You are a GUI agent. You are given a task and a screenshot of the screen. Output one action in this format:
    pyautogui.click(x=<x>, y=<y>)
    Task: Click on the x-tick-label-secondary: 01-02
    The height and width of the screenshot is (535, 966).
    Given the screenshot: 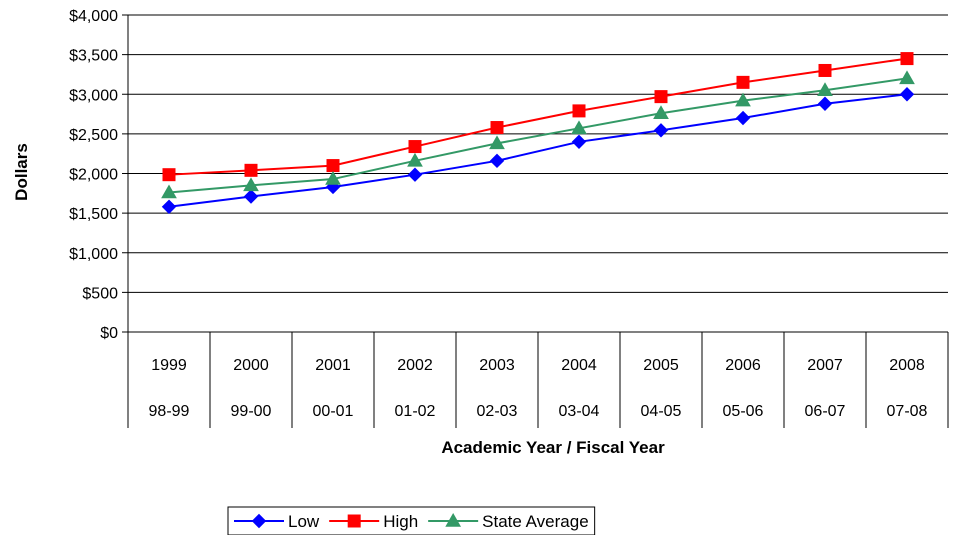 What is the action you would take?
    pyautogui.click(x=415, y=411)
    